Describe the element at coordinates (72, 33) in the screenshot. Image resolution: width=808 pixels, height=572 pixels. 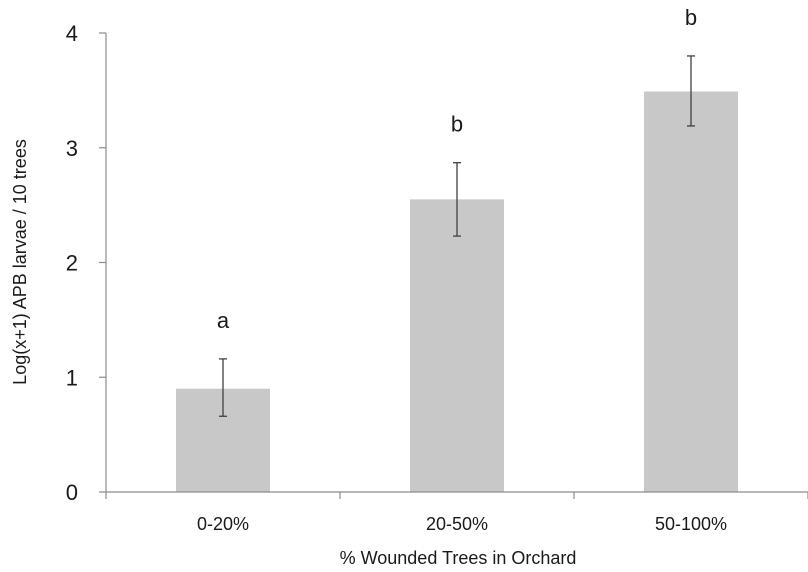
I see `y-tick-label: 4` at that location.